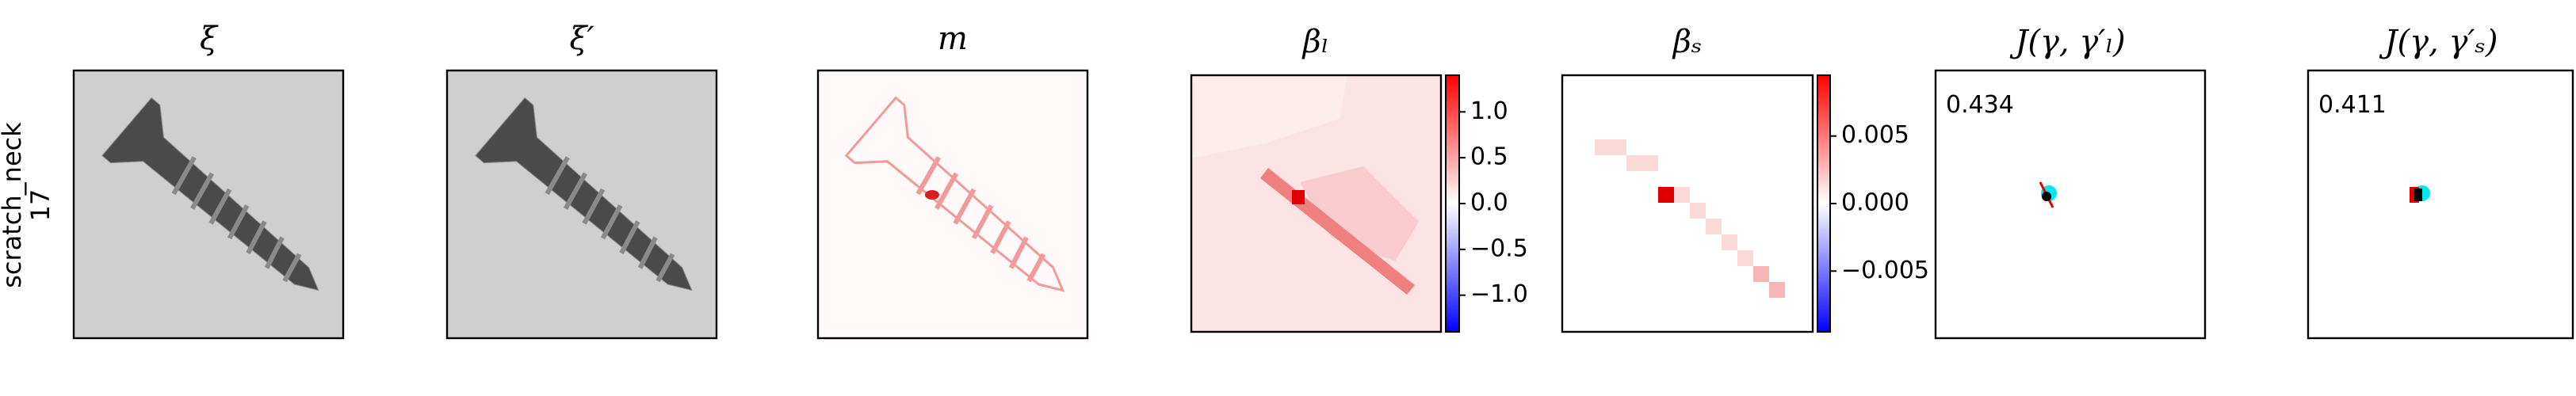 The height and width of the screenshot is (396, 2576). Describe the element at coordinates (1885, 270) in the screenshot. I see `colorbar-tick-label: −0.005` at that location.